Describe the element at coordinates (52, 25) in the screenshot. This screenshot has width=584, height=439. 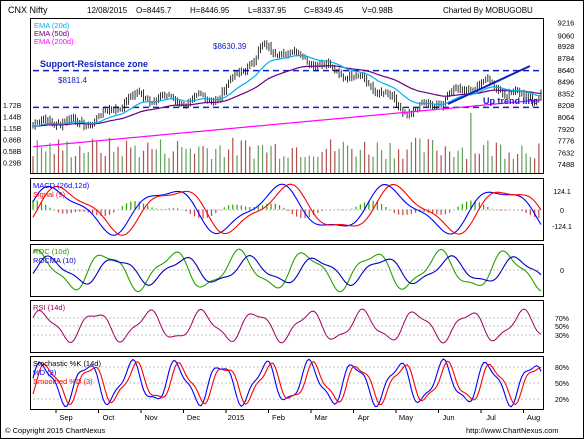
I see `legend-ema20: EMA (20d)` at that location.